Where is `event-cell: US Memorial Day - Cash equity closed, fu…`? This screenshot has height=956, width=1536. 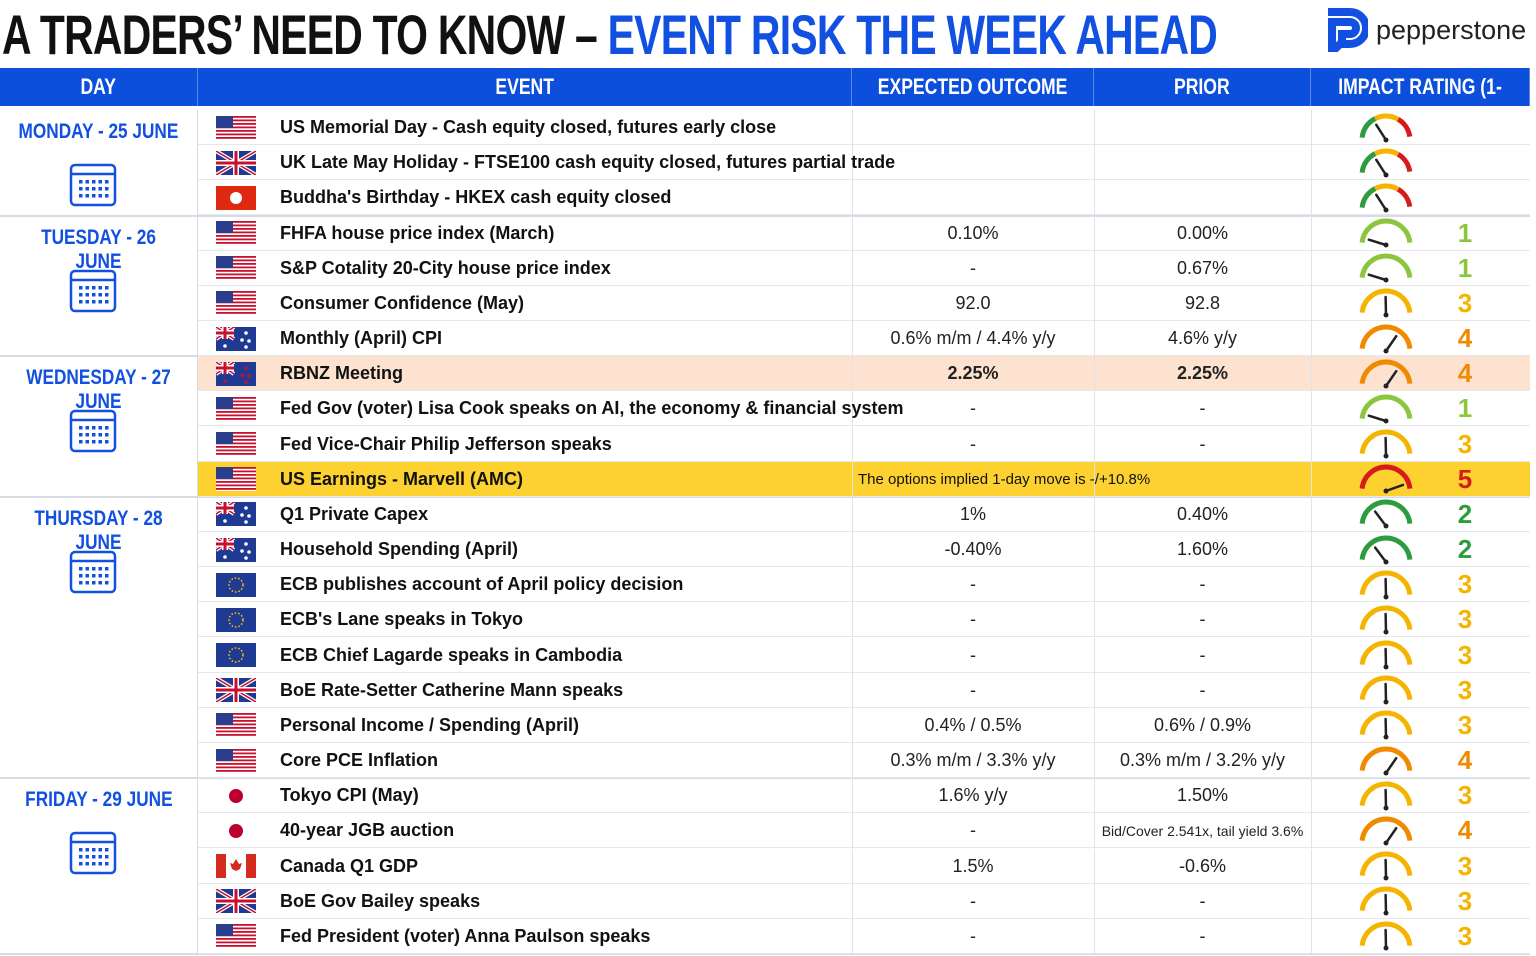
event-cell: US Memorial Day - Cash equity closed, fu… is located at coordinates (525, 127).